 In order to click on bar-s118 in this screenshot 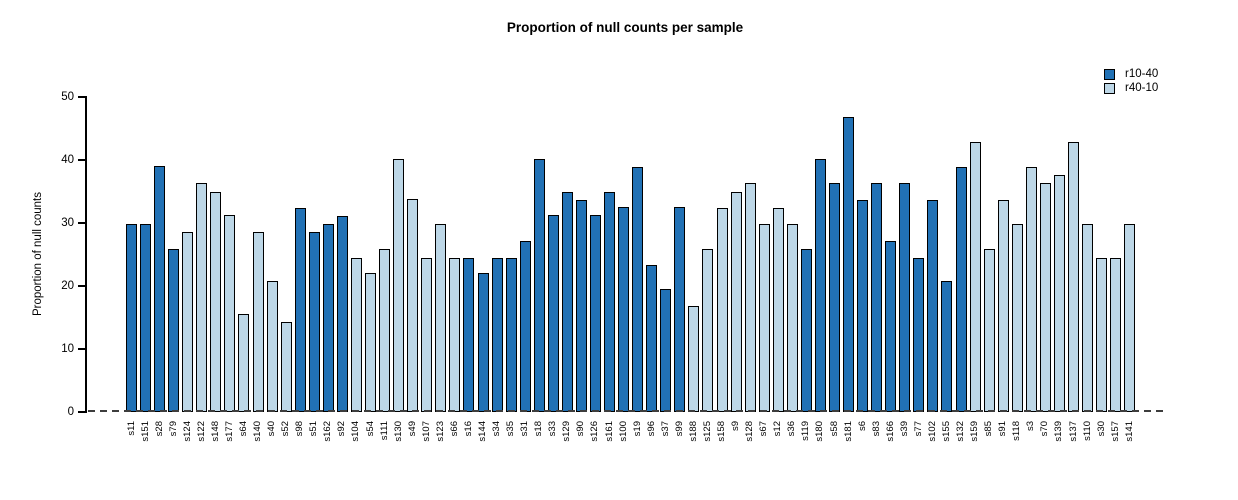, I will do `click(1017, 318)`.